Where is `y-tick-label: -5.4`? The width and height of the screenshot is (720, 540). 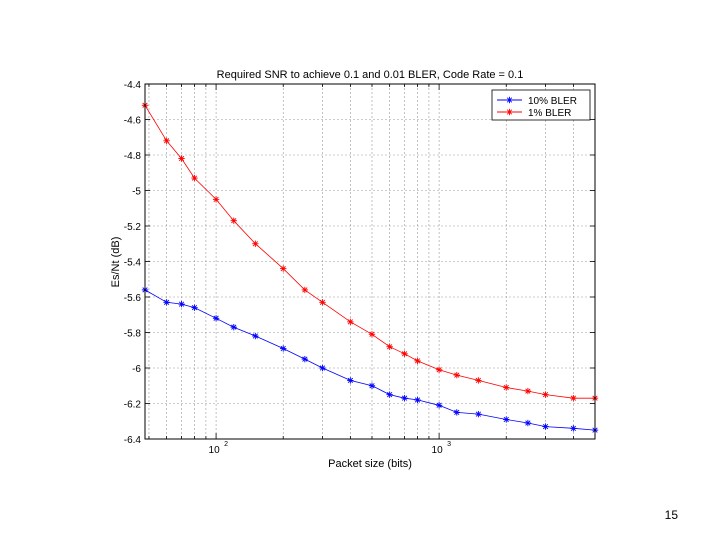
y-tick-label: -5.4 is located at coordinates (133, 263).